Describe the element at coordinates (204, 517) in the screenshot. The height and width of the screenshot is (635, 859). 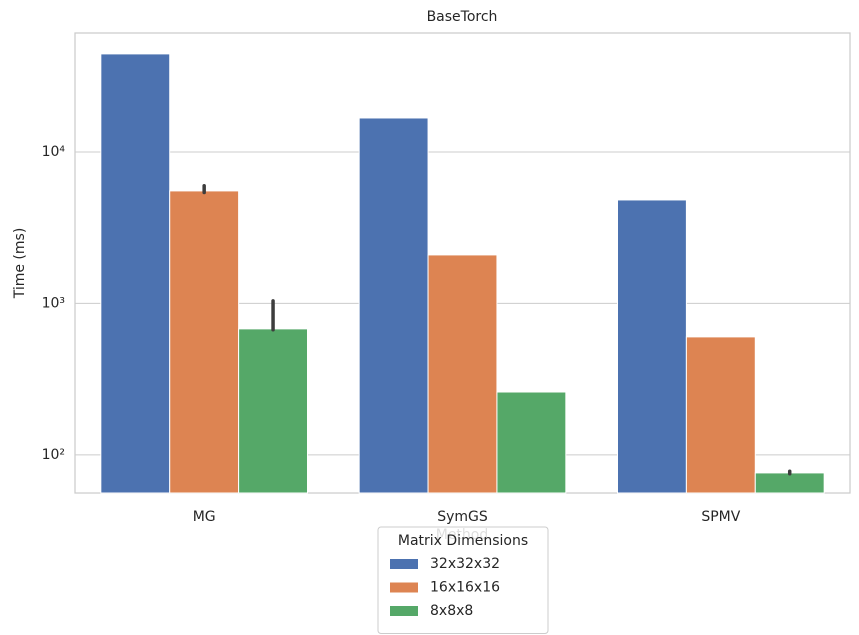
I see `x-tick-label: MG` at that location.